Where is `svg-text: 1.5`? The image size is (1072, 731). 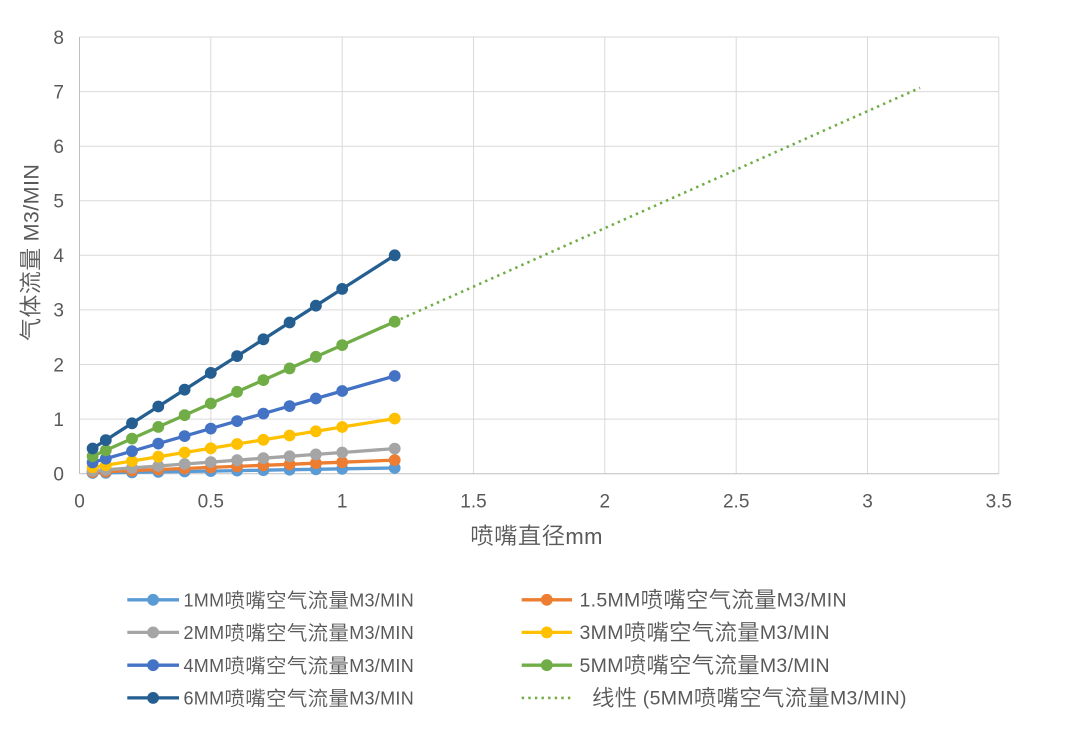 svg-text: 1.5 is located at coordinates (473, 502).